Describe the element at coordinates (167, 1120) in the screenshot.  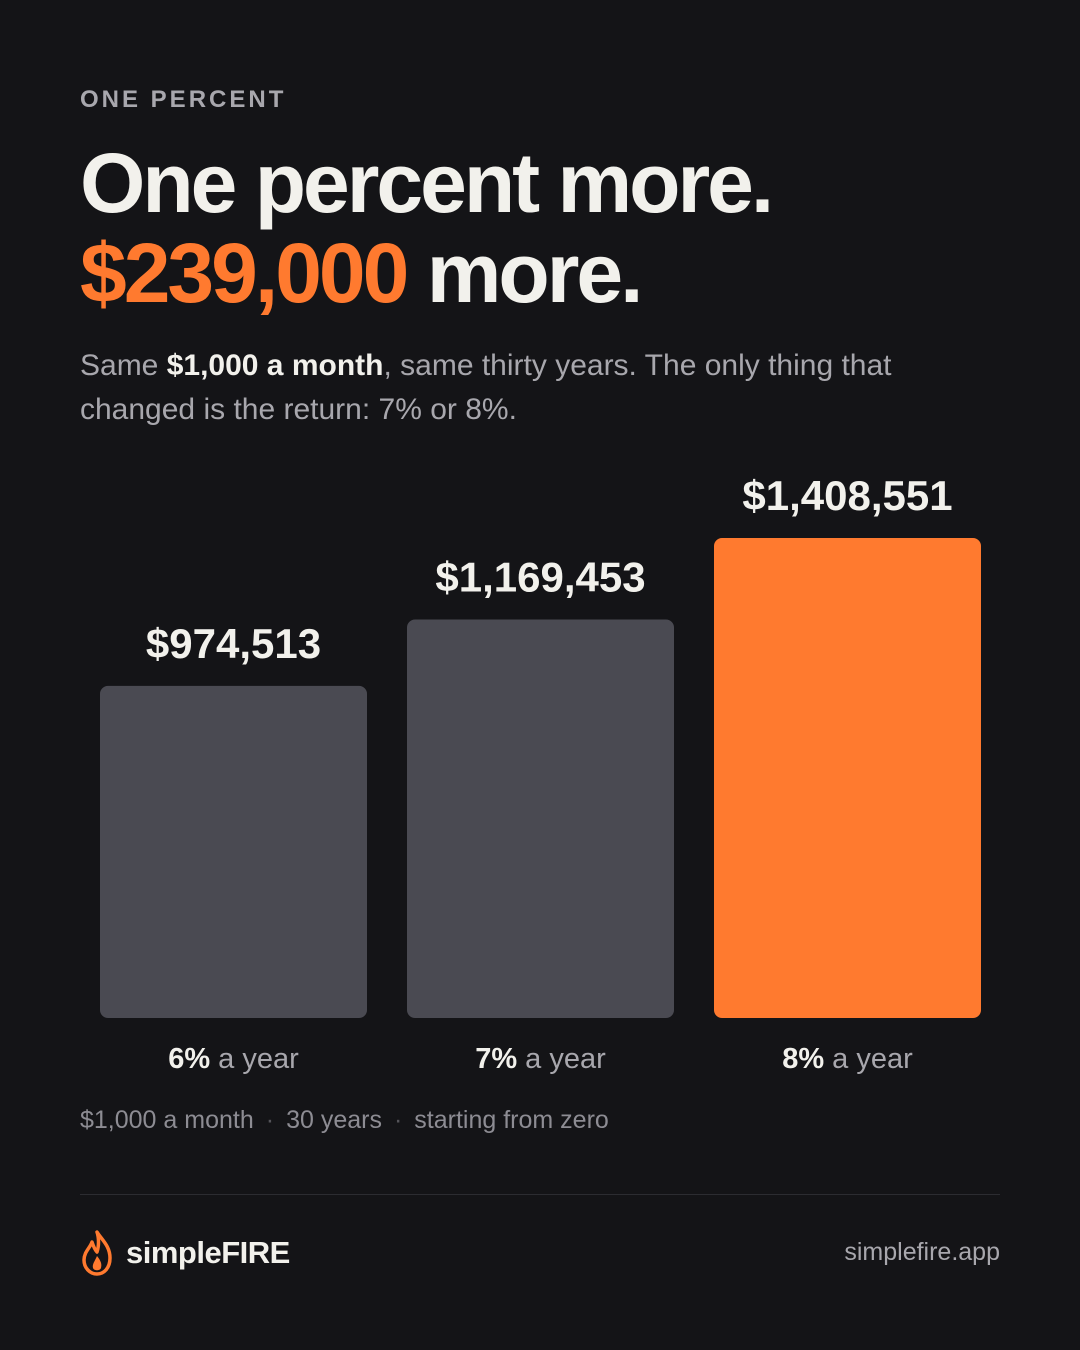
I see `footnote: $1,000 a month` at that location.